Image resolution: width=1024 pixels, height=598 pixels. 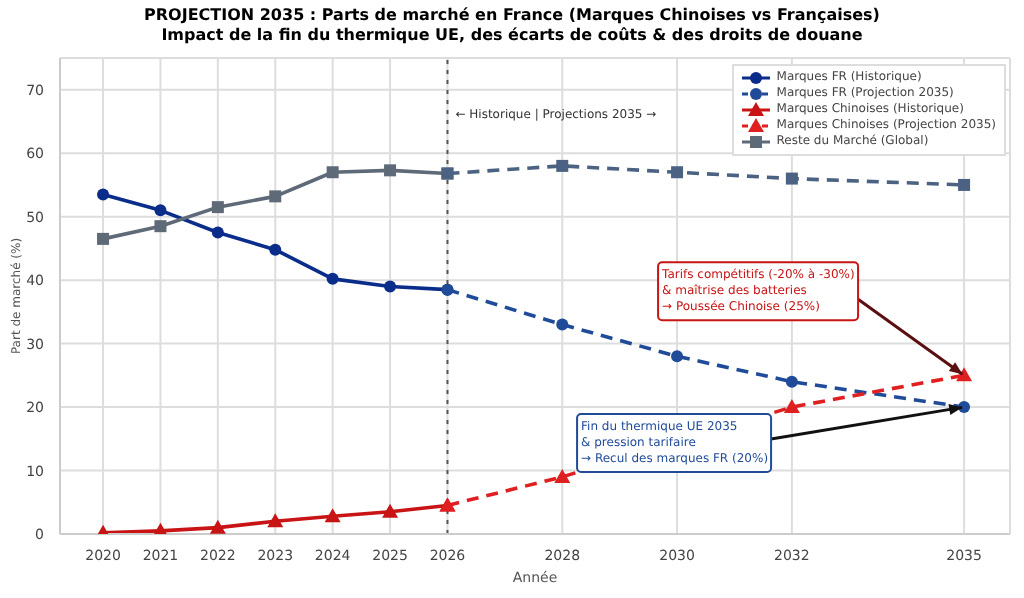 I want to click on chart-subtitle: Impact de la fin du thermique UE, des écarts de coûts & des droits de douane, so click(x=512, y=36).